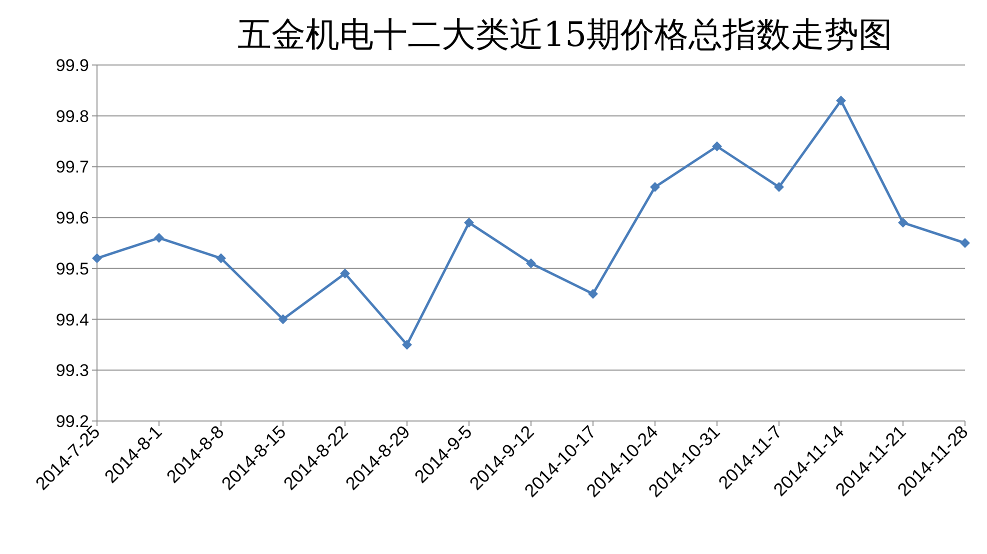 The image size is (987, 554). Describe the element at coordinates (72, 167) in the screenshot. I see `y-tick-label: 99.7` at that location.